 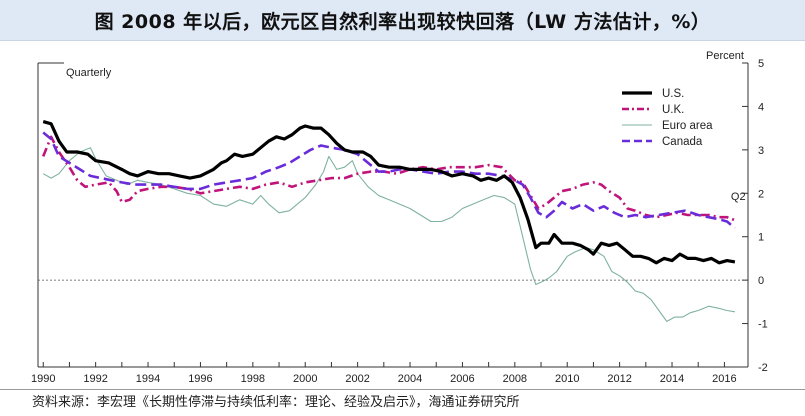 What do you see at coordinates (619, 379) in the screenshot?
I see `x-tick-label: 2012` at bounding box center [619, 379].